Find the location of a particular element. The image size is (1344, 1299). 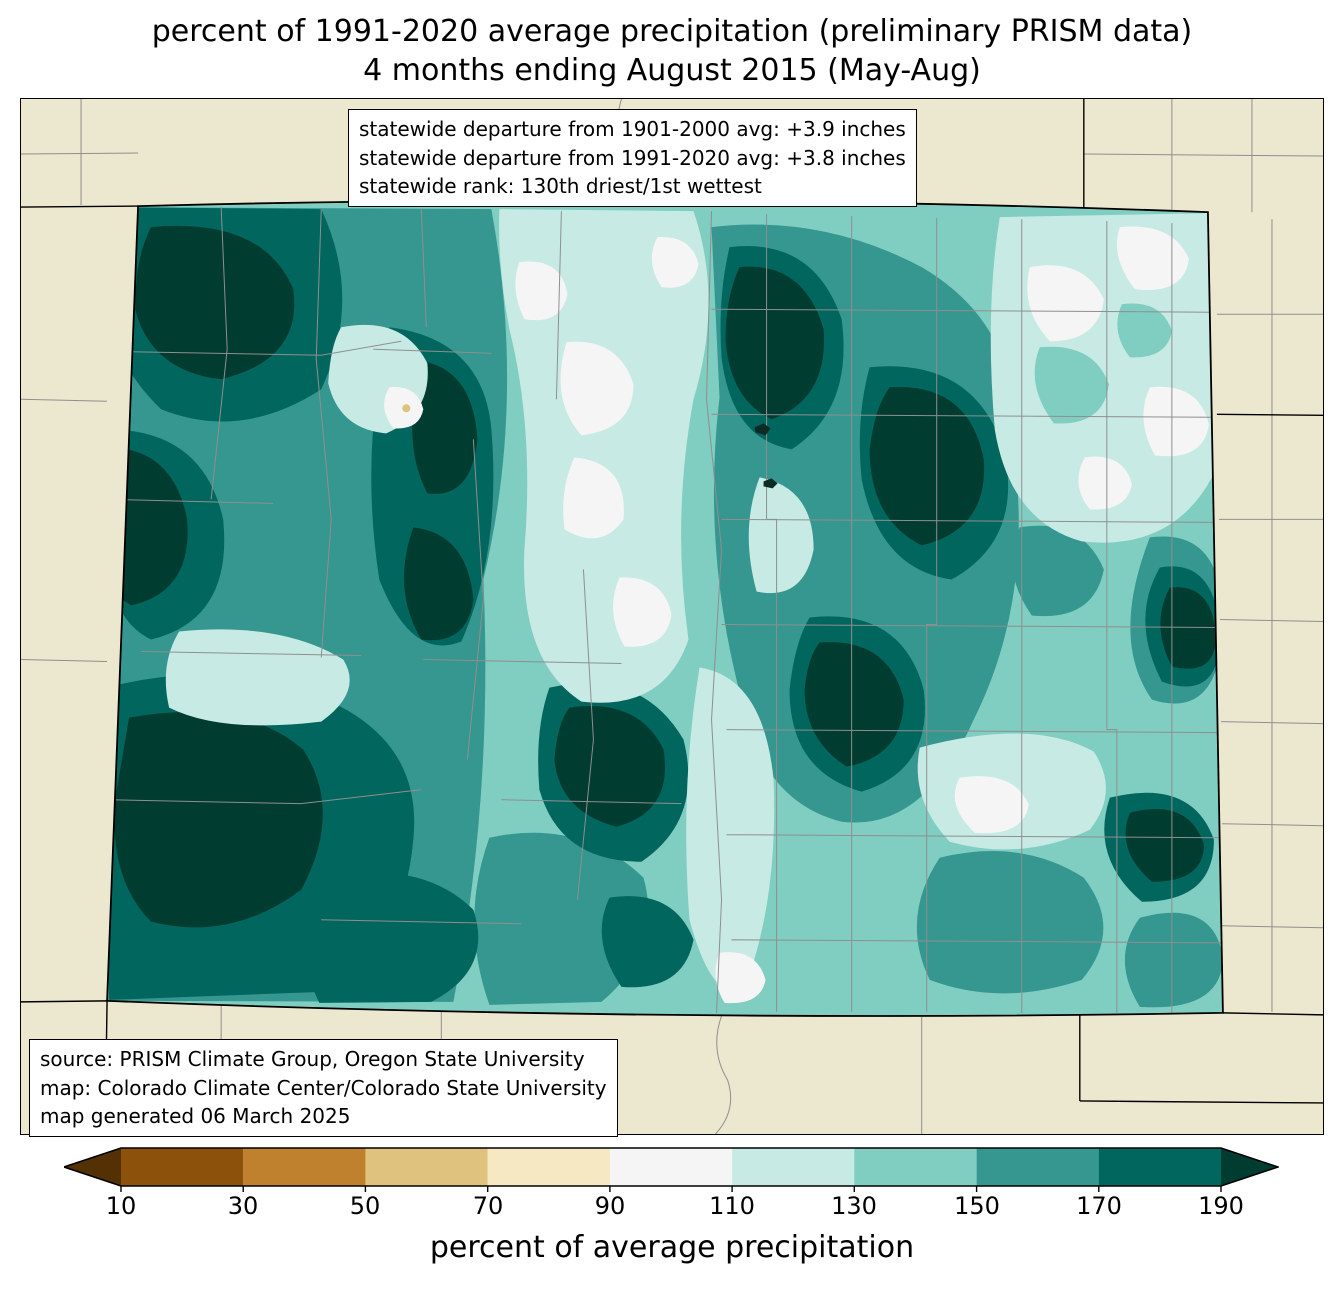

colorbar-tick-label: 150 is located at coordinates (977, 1206).